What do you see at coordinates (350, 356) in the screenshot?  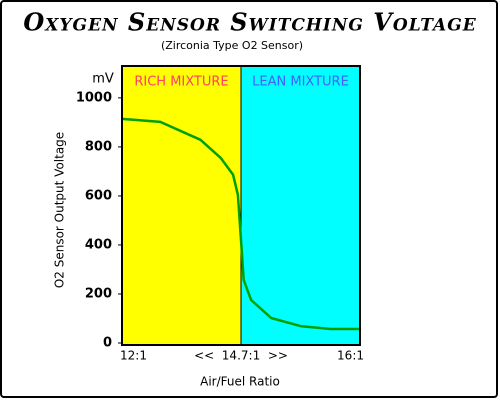 I see `x-tick-label: 16:1` at bounding box center [350, 356].